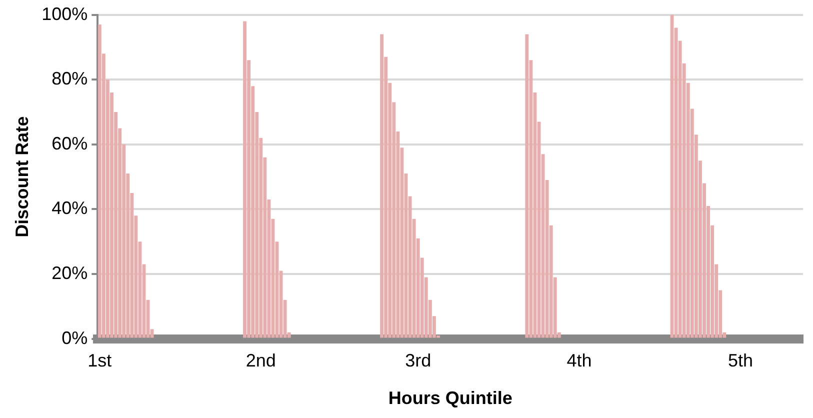  What do you see at coordinates (70, 272) in the screenshot?
I see `y-tick-label: 20%` at bounding box center [70, 272].